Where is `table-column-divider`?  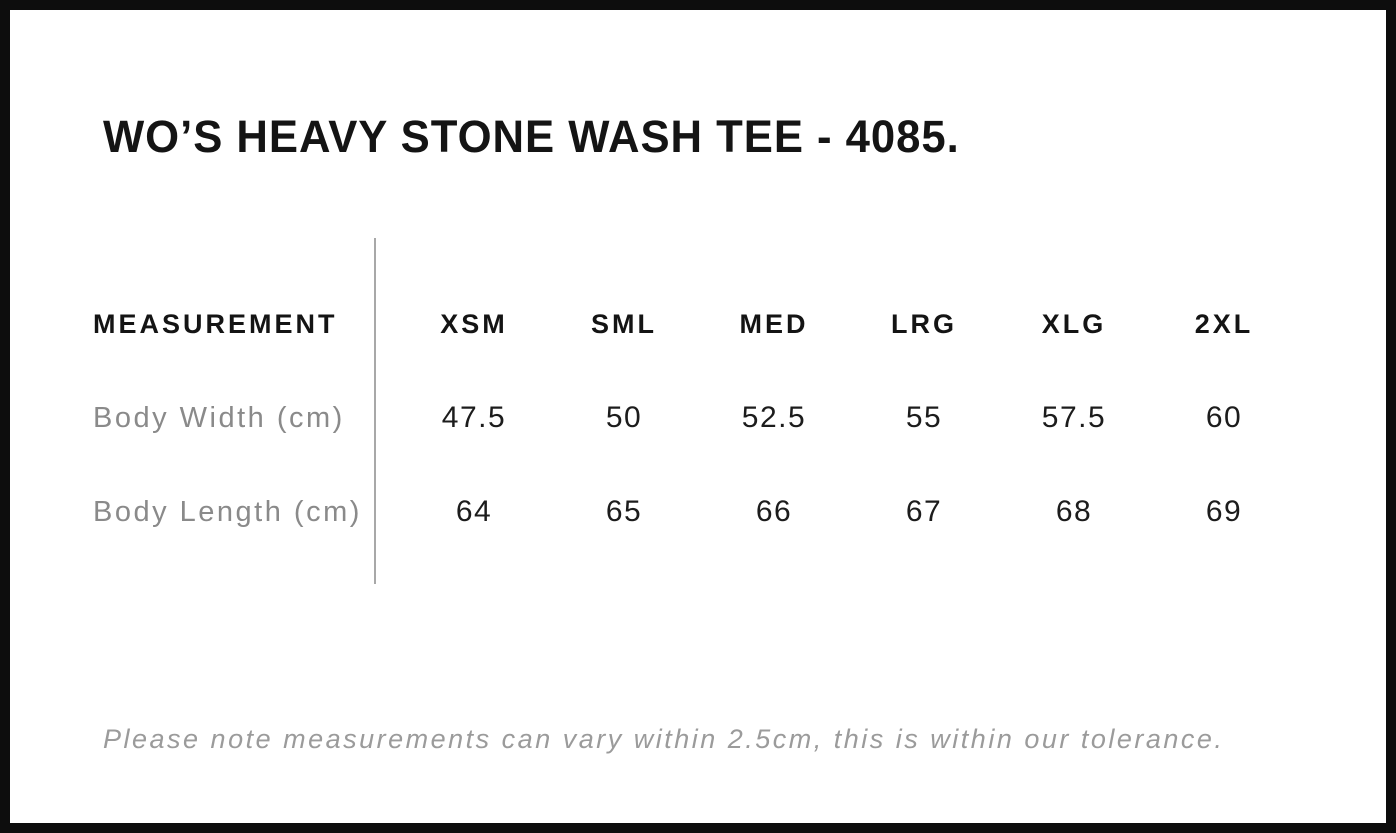 table-column-divider is located at coordinates (375, 411).